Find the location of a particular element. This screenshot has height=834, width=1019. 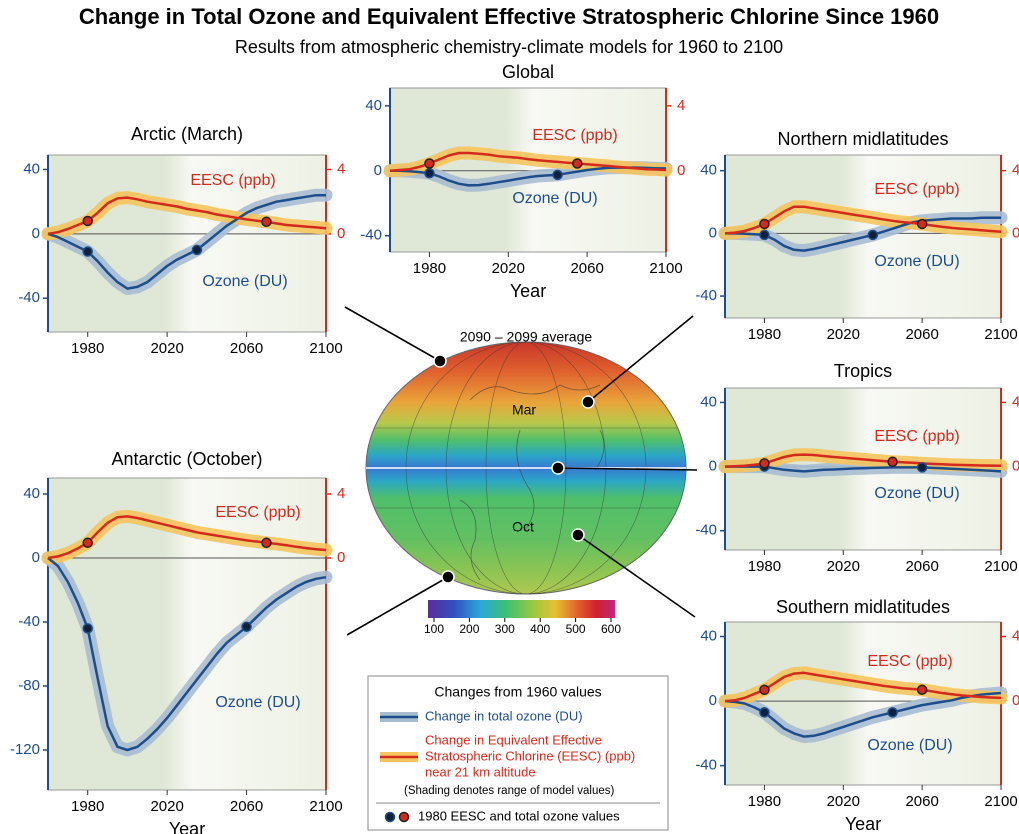

legend-label: Stratospheric Chlorine (EESC) (ppb) is located at coordinates (530, 755).